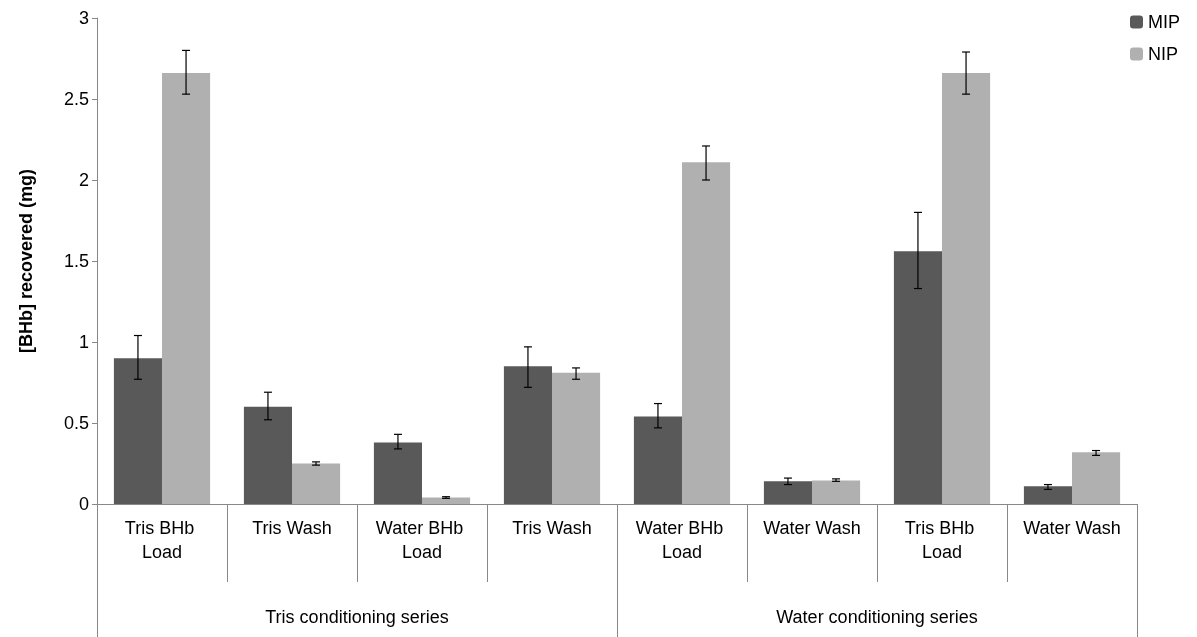  Describe the element at coordinates (1164, 22) in the screenshot. I see `legend-label: MIP` at that location.